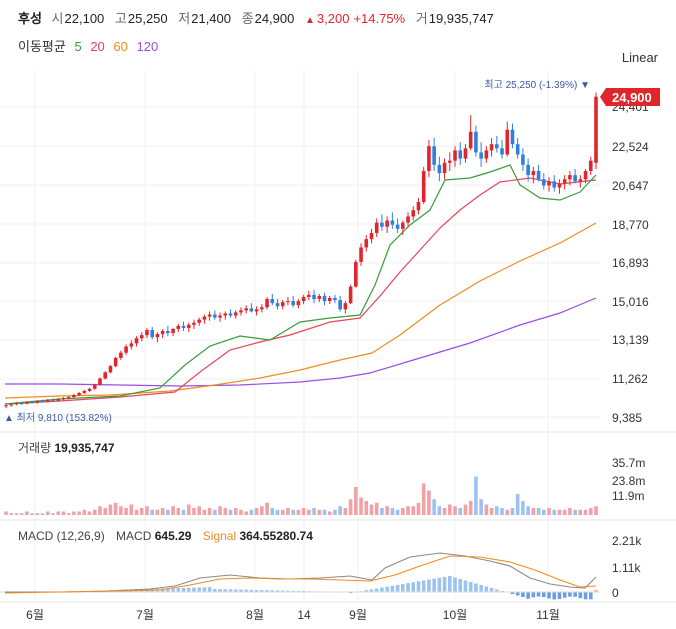 The image size is (676, 629). Describe the element at coordinates (247, 18) in the screenshot. I see `close-label: 종` at that location.